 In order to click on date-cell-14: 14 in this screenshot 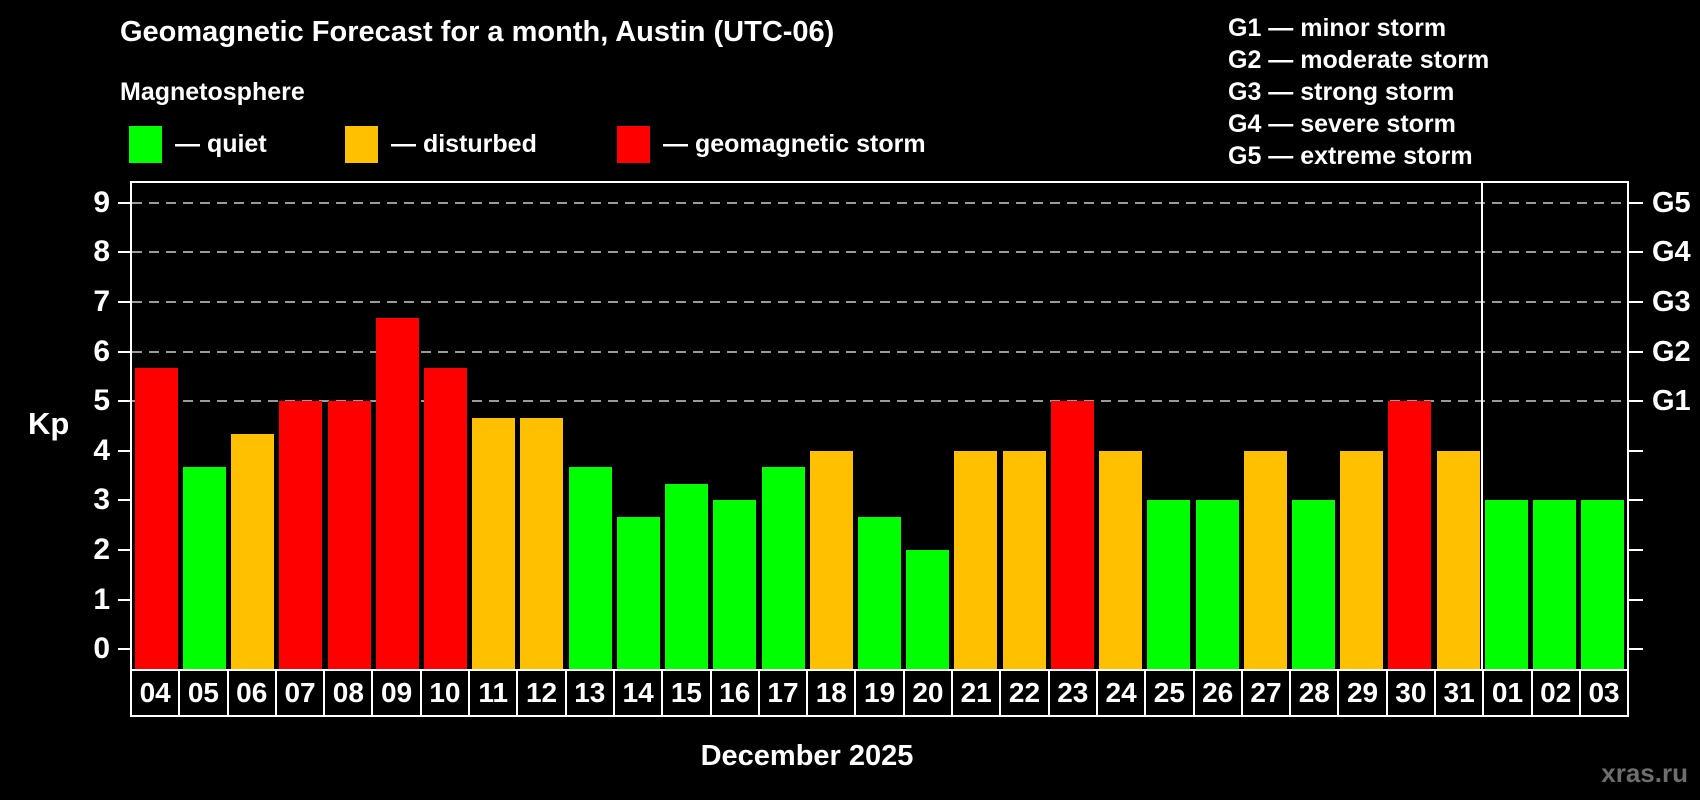, I will do `click(636, 693)`.